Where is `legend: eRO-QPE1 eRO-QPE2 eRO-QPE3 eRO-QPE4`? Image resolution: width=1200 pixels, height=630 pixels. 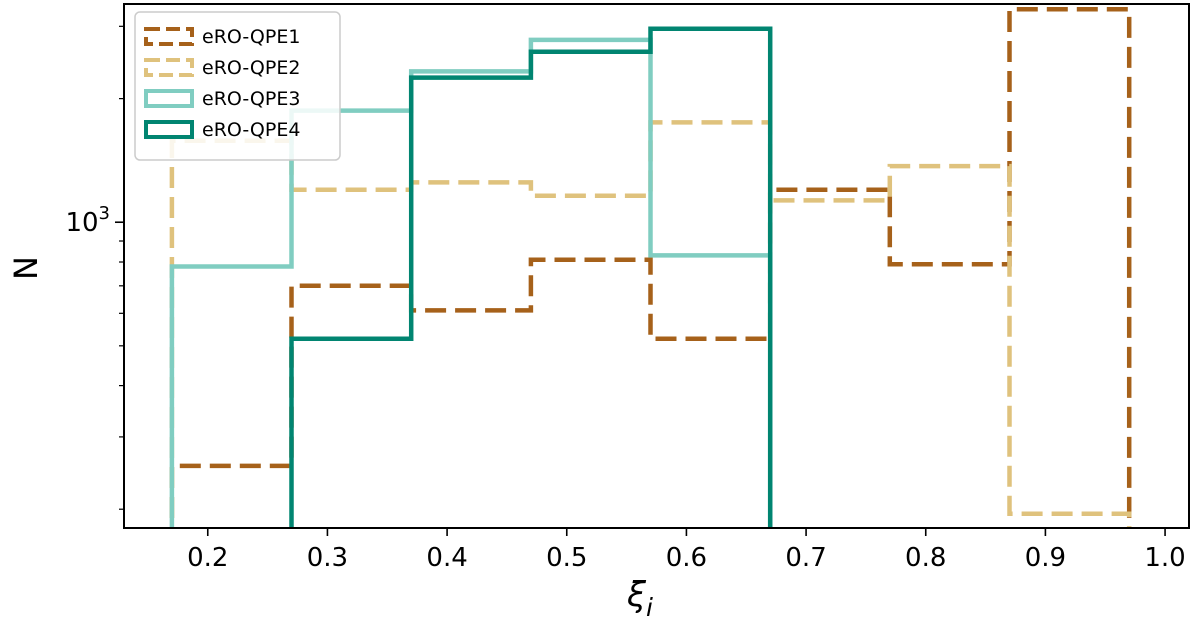 legend: eRO-QPE1 eRO-QPE2 eRO-QPE3 eRO-QPE4 is located at coordinates (237, 86).